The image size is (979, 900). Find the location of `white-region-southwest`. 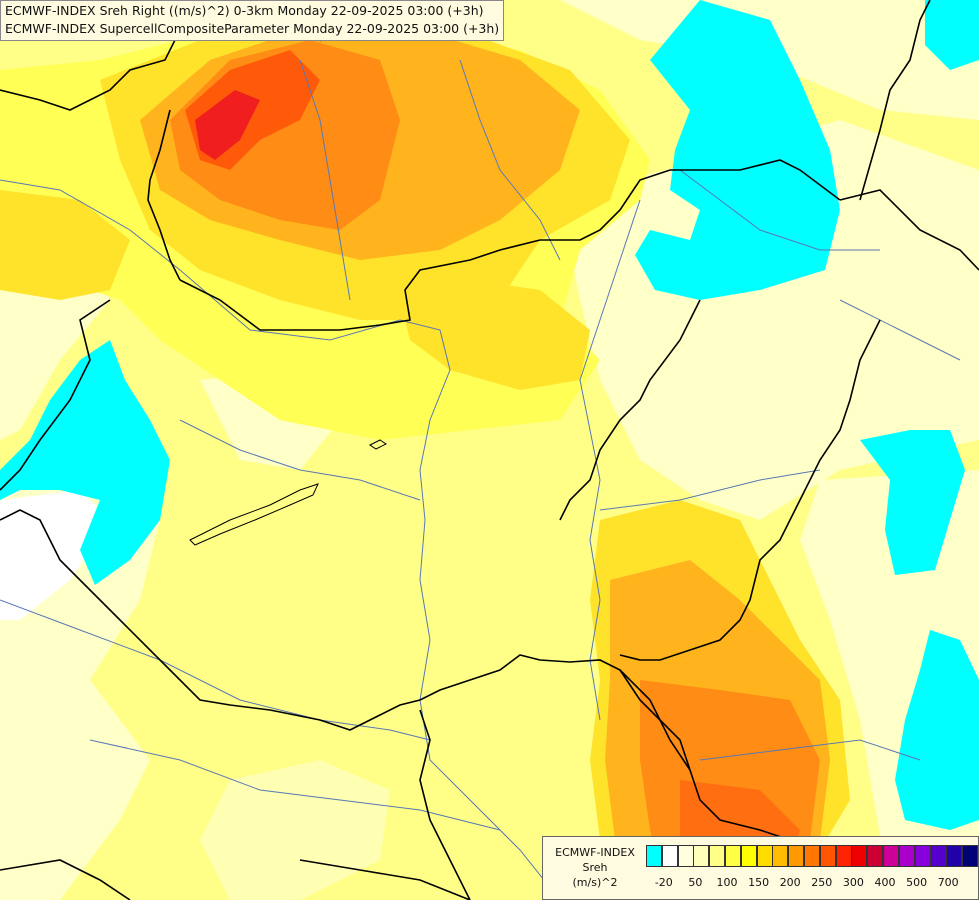

white-region-southwest is located at coordinates (55, 555).